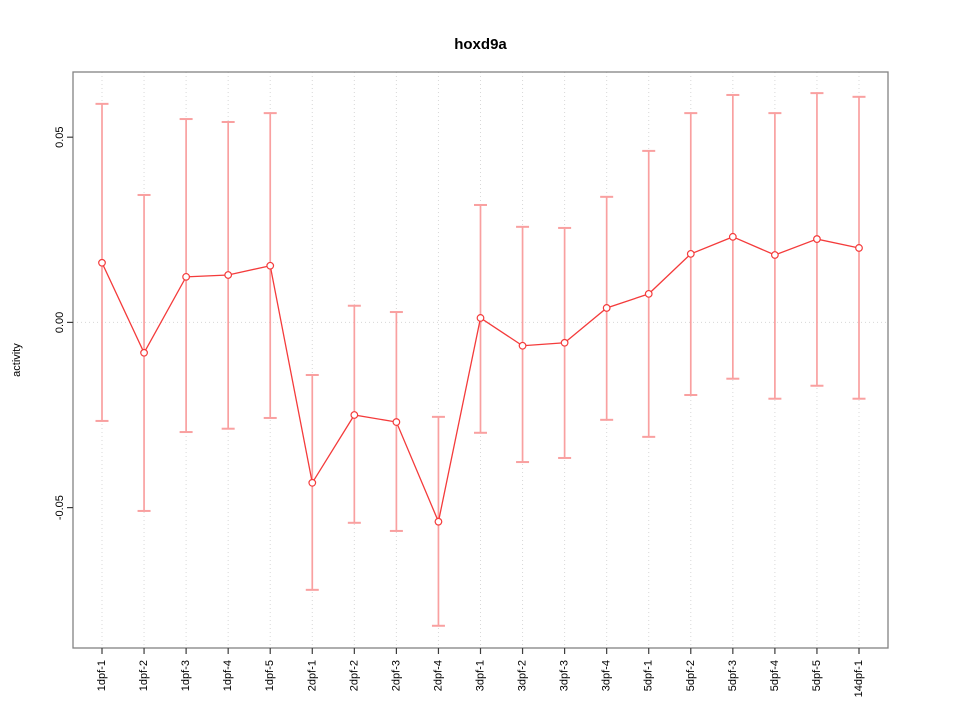 The height and width of the screenshot is (720, 960). I want to click on x-tick-label: 1dpf-4, so click(228, 675).